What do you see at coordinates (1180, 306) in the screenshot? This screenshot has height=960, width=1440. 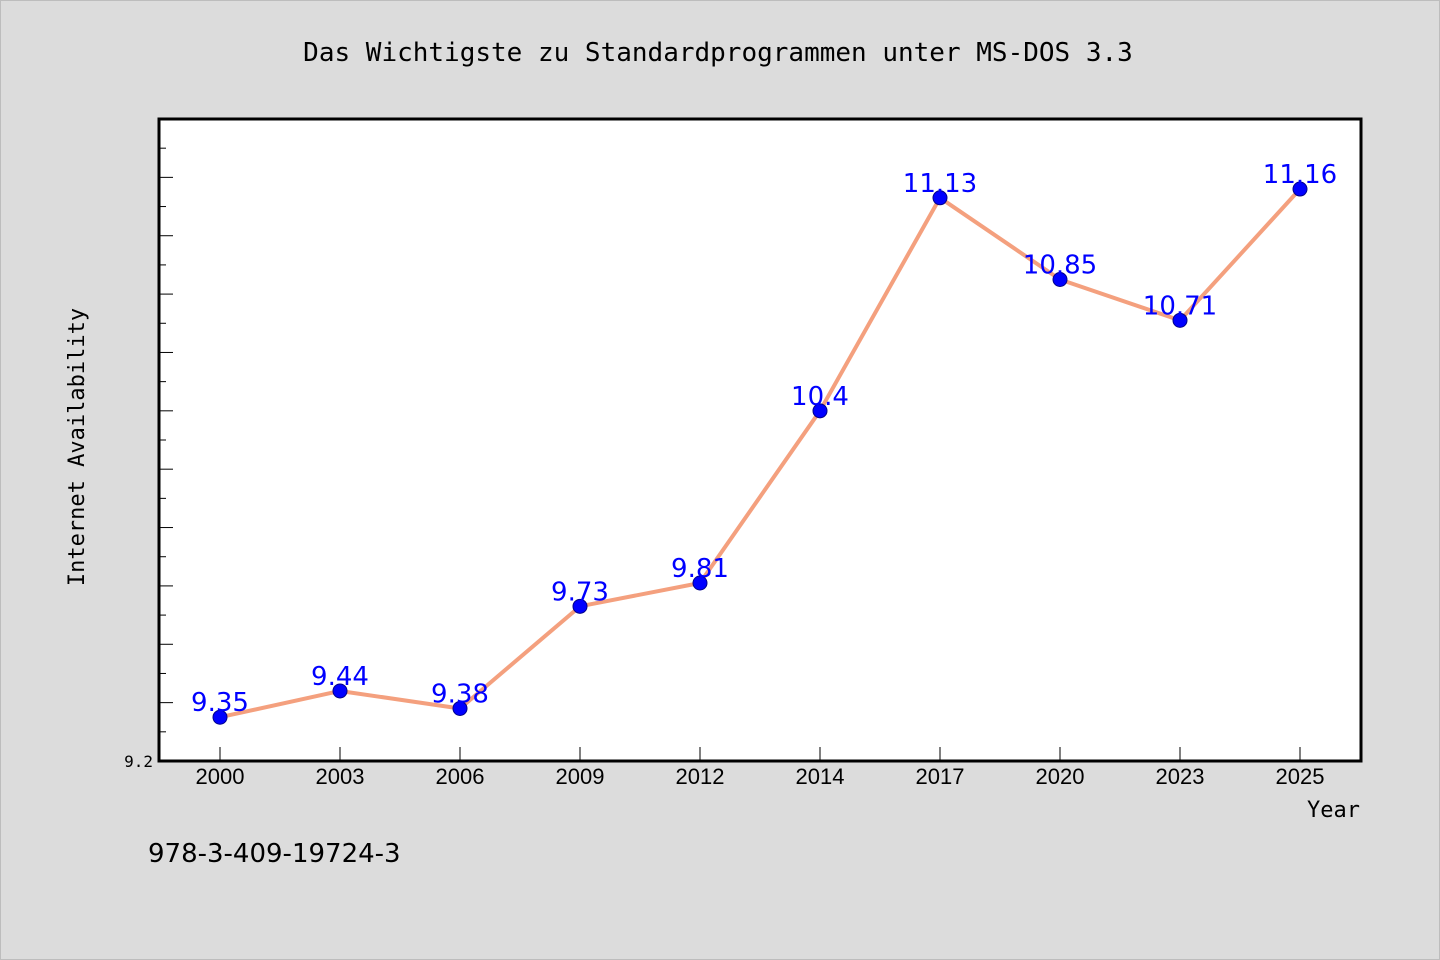 I see `data-label: 10.71` at bounding box center [1180, 306].